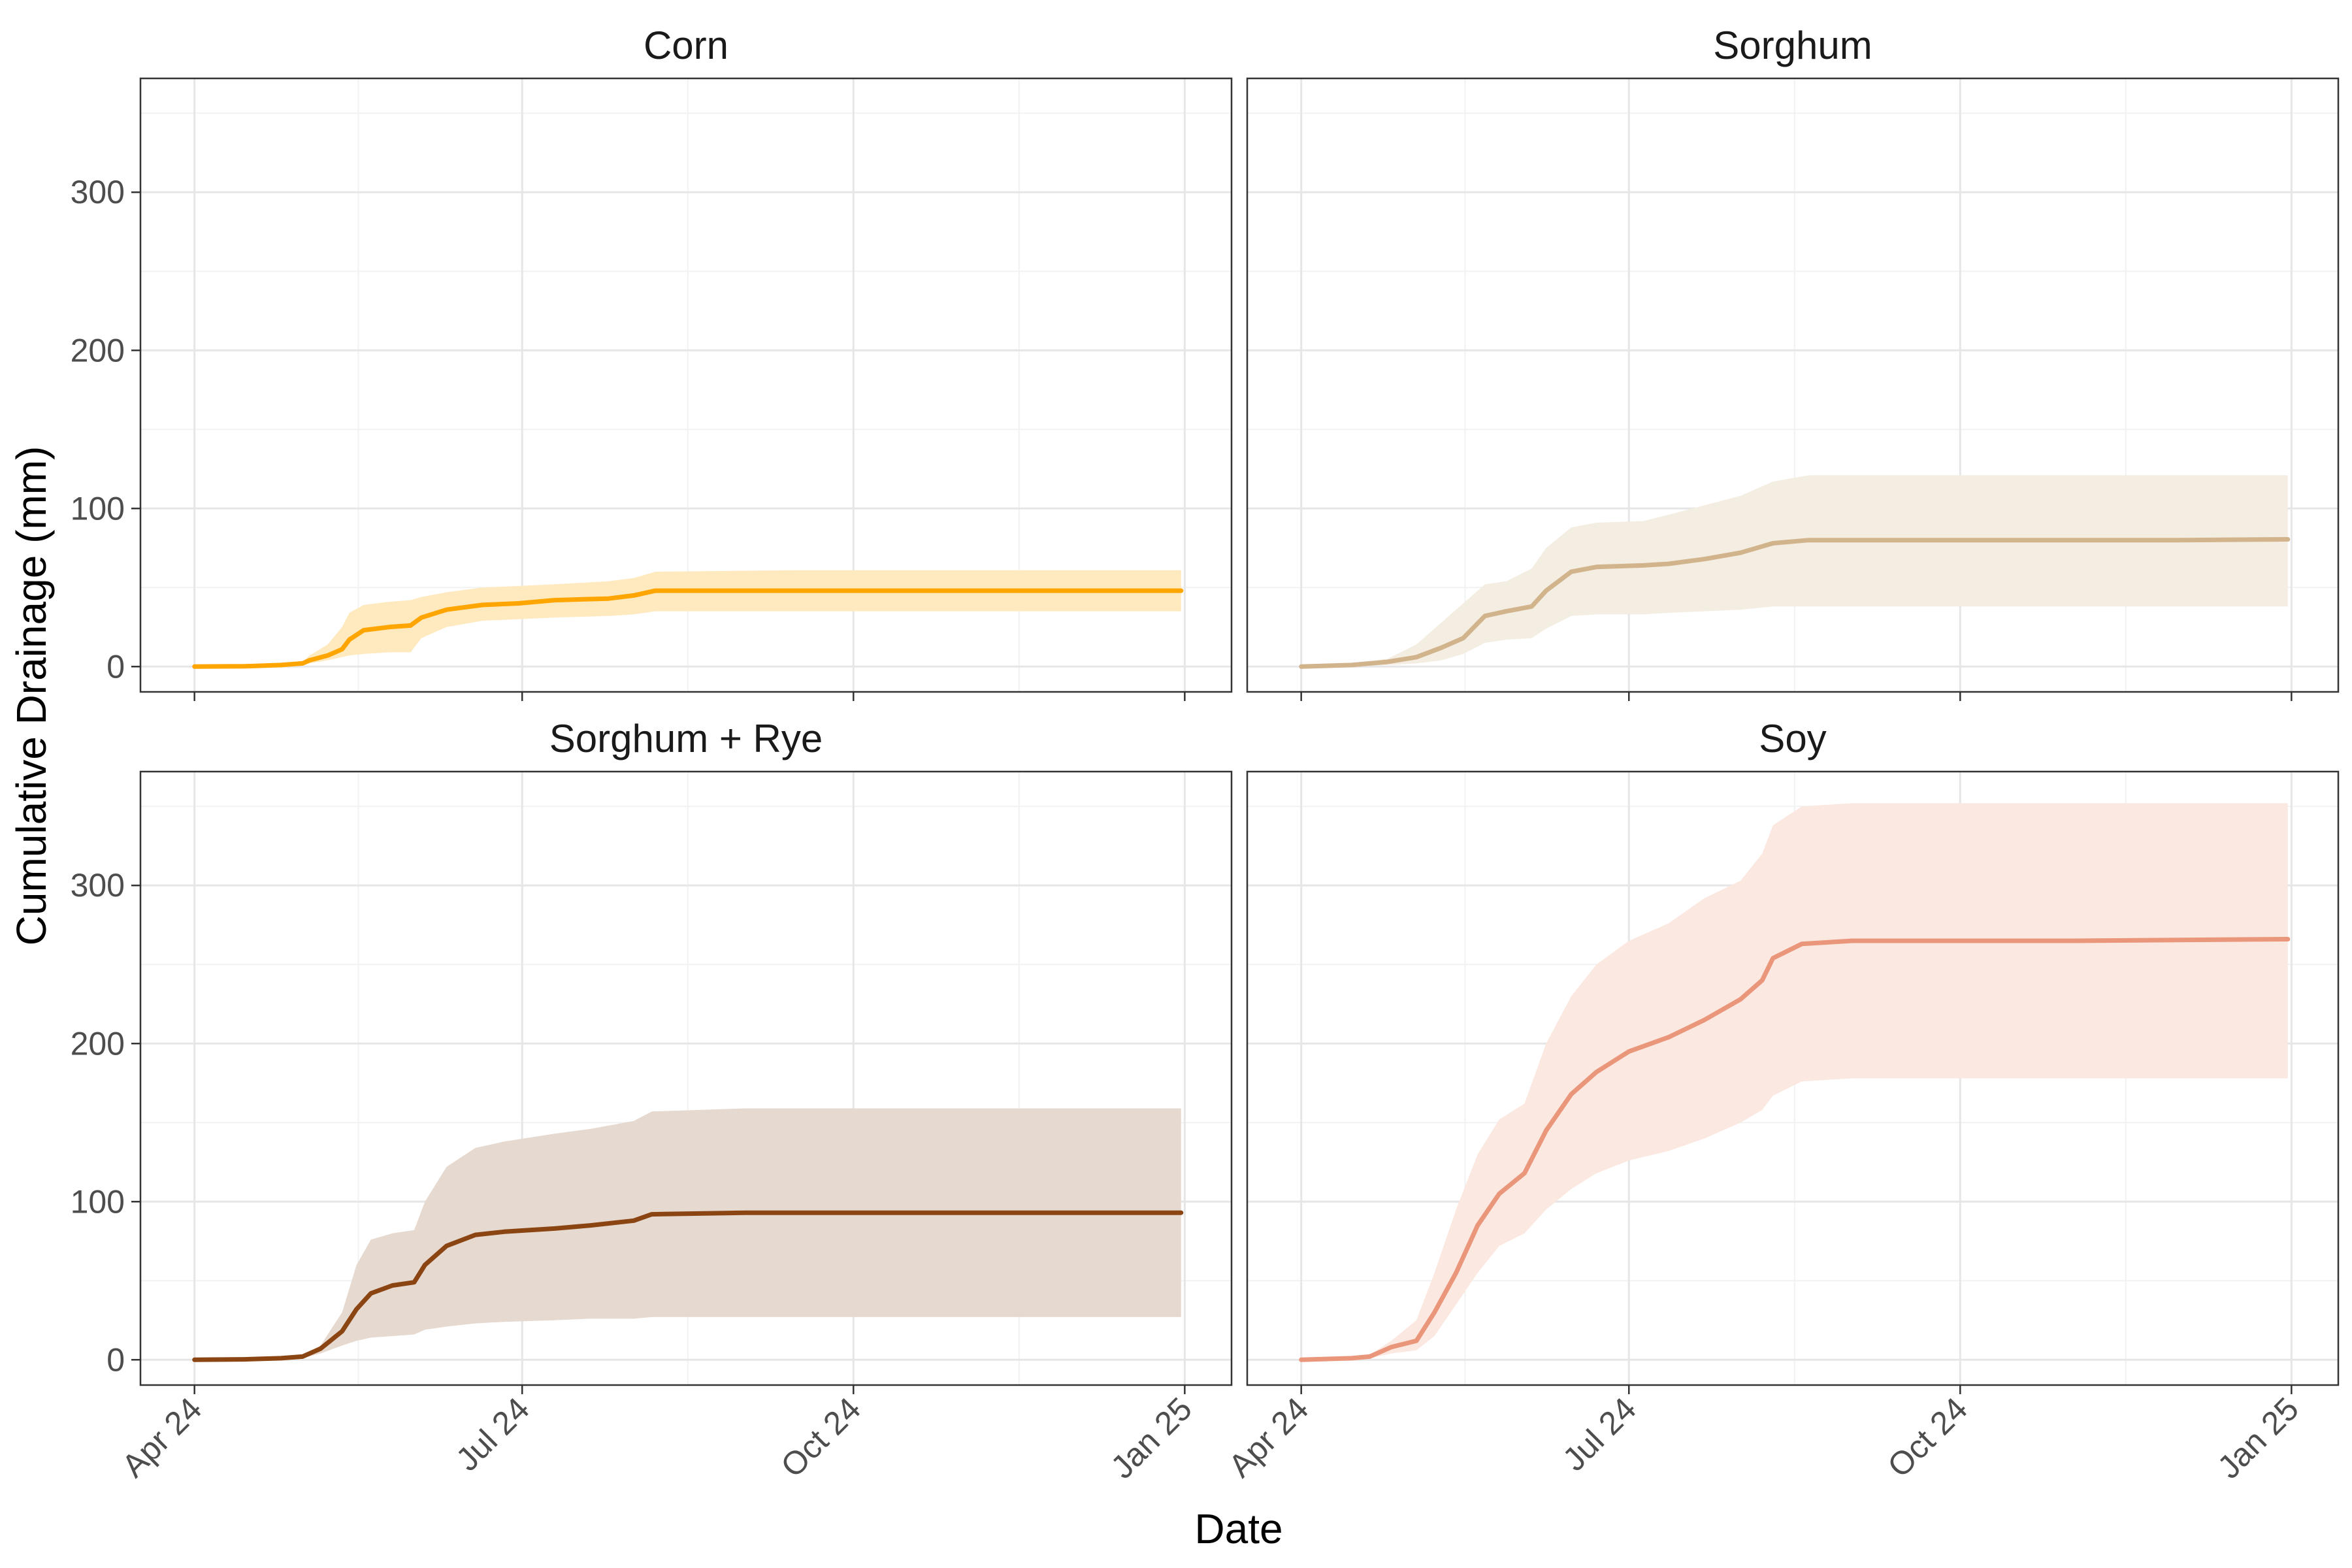 The height and width of the screenshot is (1568, 2352). What do you see at coordinates (31, 696) in the screenshot?
I see `y-axis-title: Cumulative Drainage (mm)` at bounding box center [31, 696].